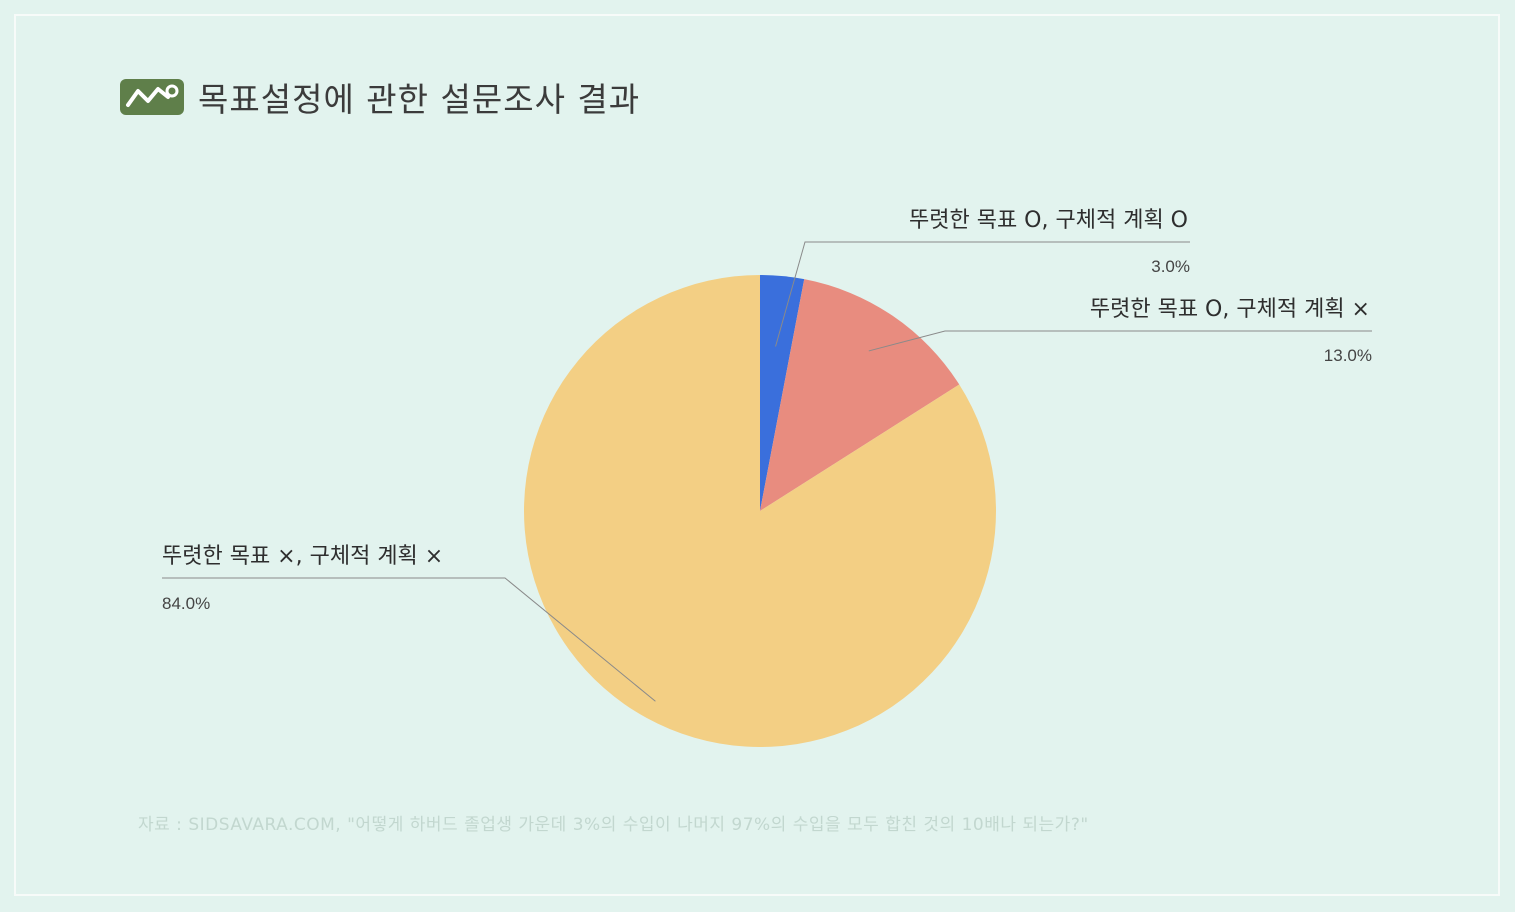 The width and height of the screenshot is (1515, 912). Describe the element at coordinates (186, 603) in the screenshot. I see `slice-value-3: 84.0%` at that location.